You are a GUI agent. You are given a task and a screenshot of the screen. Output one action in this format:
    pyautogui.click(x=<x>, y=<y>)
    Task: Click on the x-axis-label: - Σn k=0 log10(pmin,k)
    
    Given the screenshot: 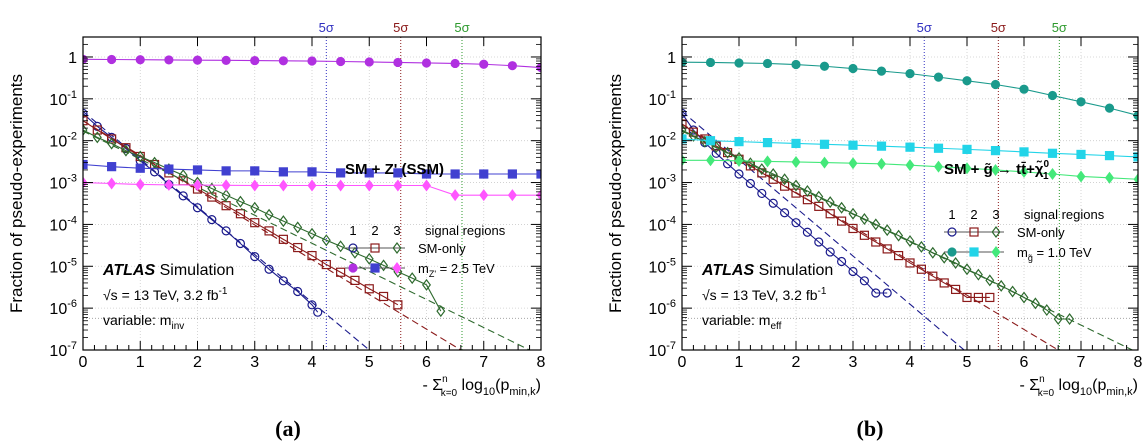 What is the action you would take?
    pyautogui.click(x=1078, y=386)
    